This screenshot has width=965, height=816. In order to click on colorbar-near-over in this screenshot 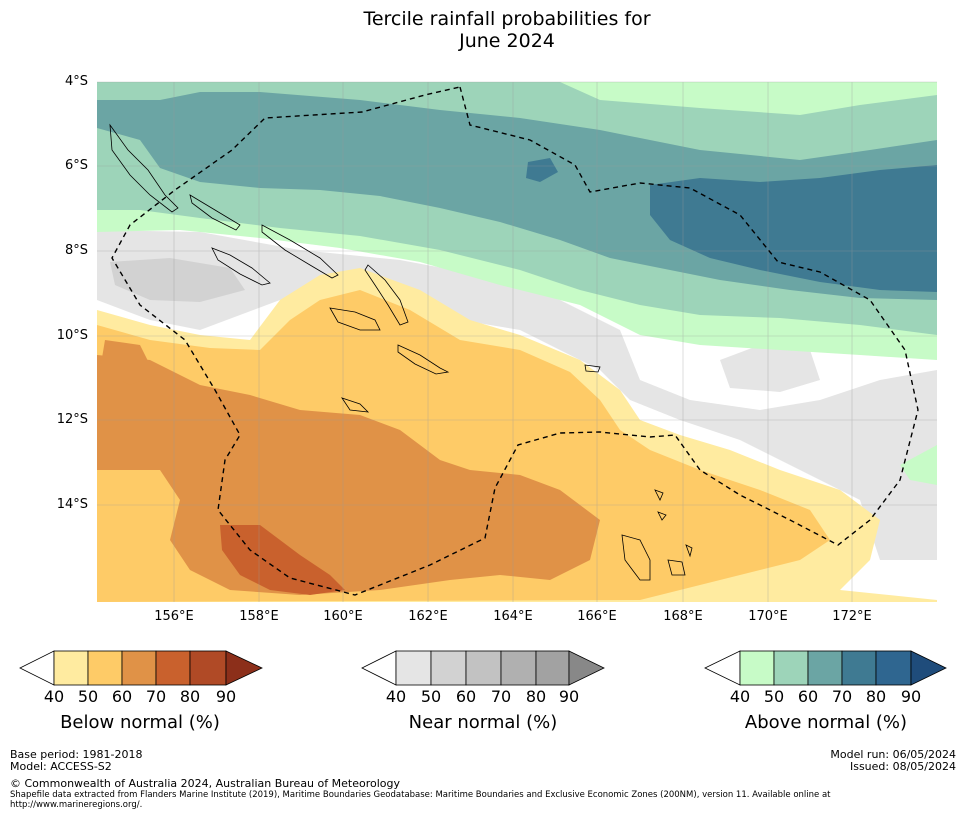, I will do `click(586, 668)`.